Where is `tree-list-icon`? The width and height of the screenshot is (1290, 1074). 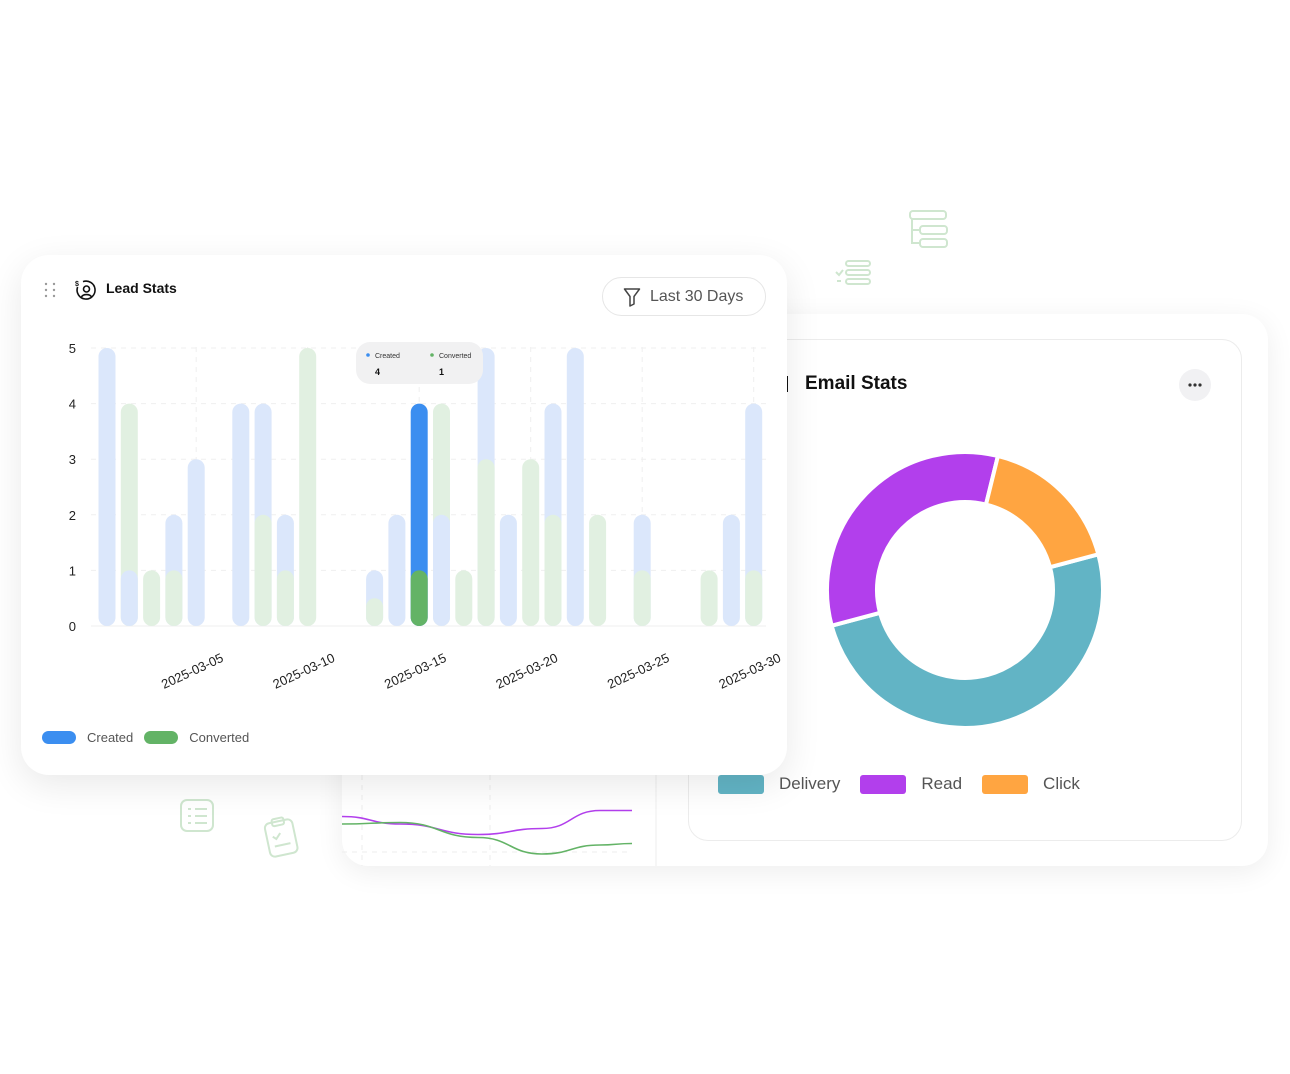 tree-list-icon is located at coordinates (928, 229).